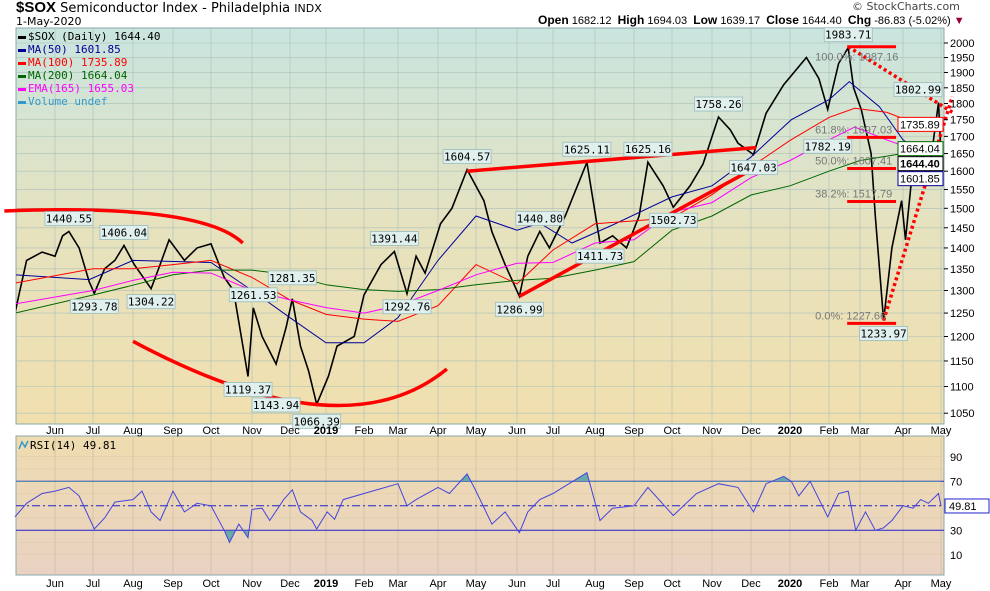 This screenshot has width=990, height=591. What do you see at coordinates (962, 73) in the screenshot?
I see `y-tick-label: 1900` at bounding box center [962, 73].